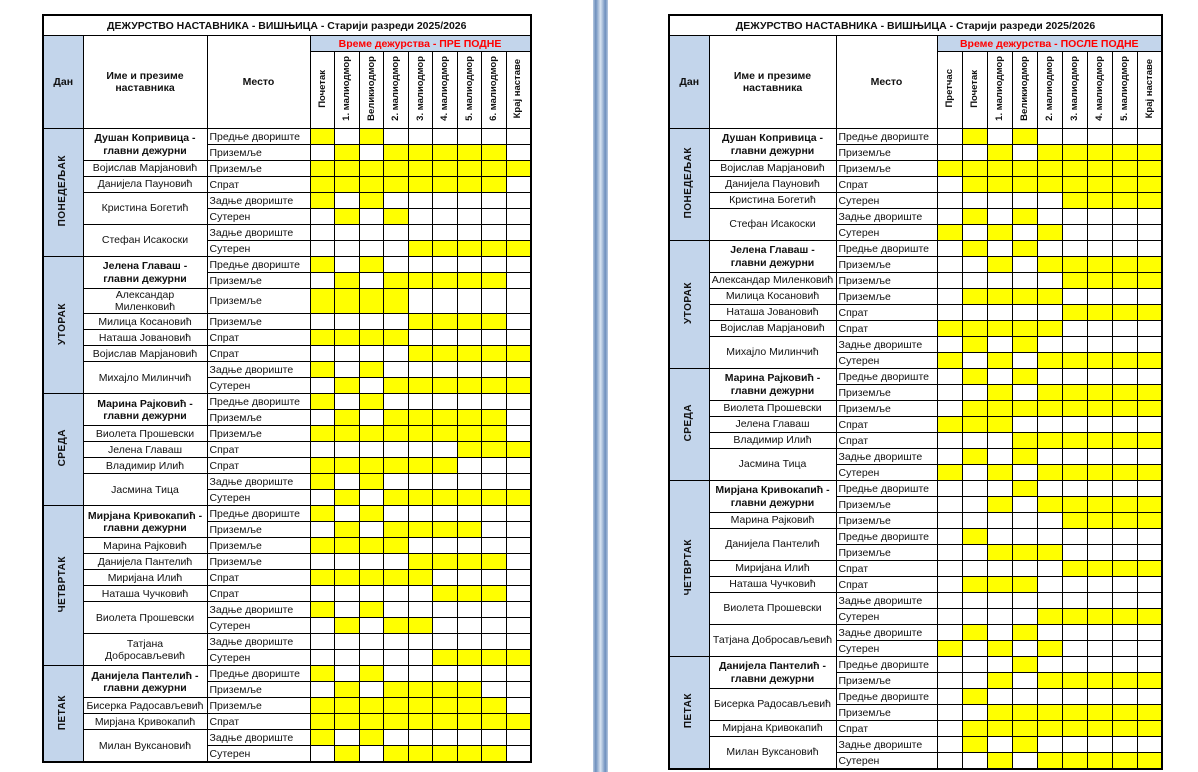  Describe the element at coordinates (145, 240) in the screenshot. I see `teacher-name: Стефан Исакоски` at that location.